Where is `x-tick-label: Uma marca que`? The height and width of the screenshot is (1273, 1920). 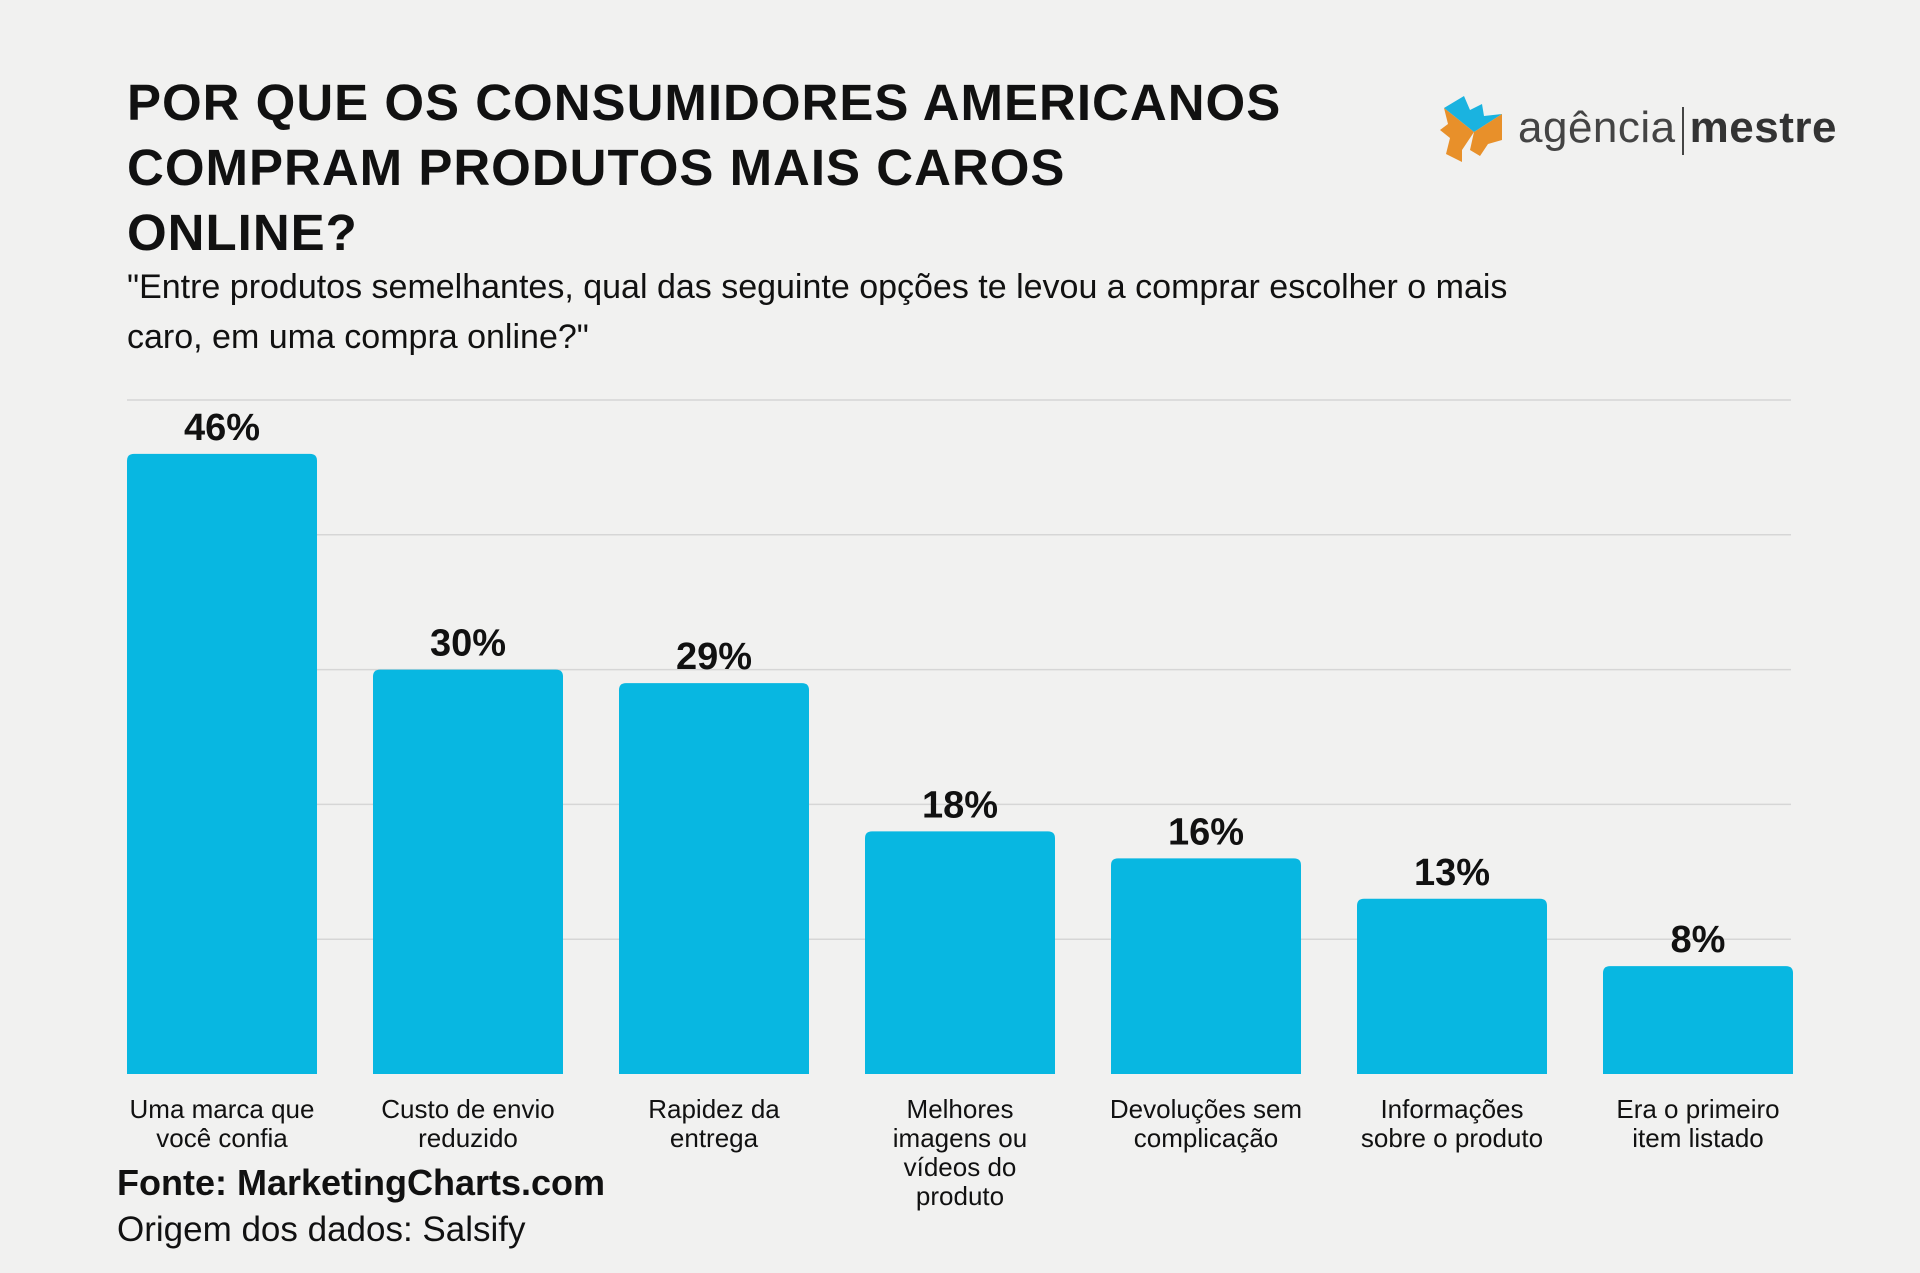 x-tick-label: Uma marca que is located at coordinates (222, 1109).